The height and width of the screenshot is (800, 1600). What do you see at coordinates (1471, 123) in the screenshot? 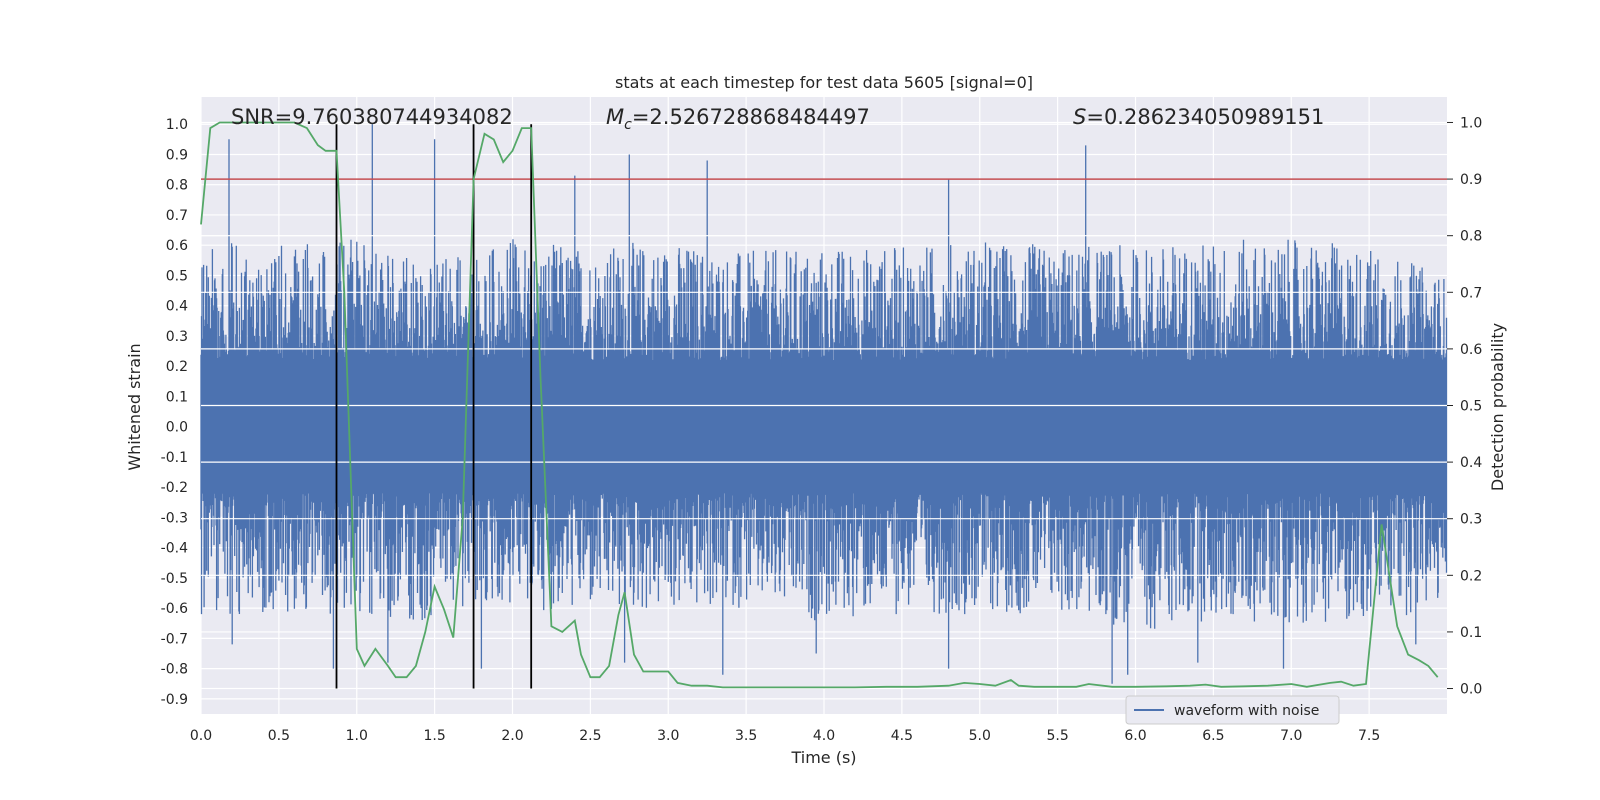
I see `right-y-tick-label: 1.0` at bounding box center [1471, 123].